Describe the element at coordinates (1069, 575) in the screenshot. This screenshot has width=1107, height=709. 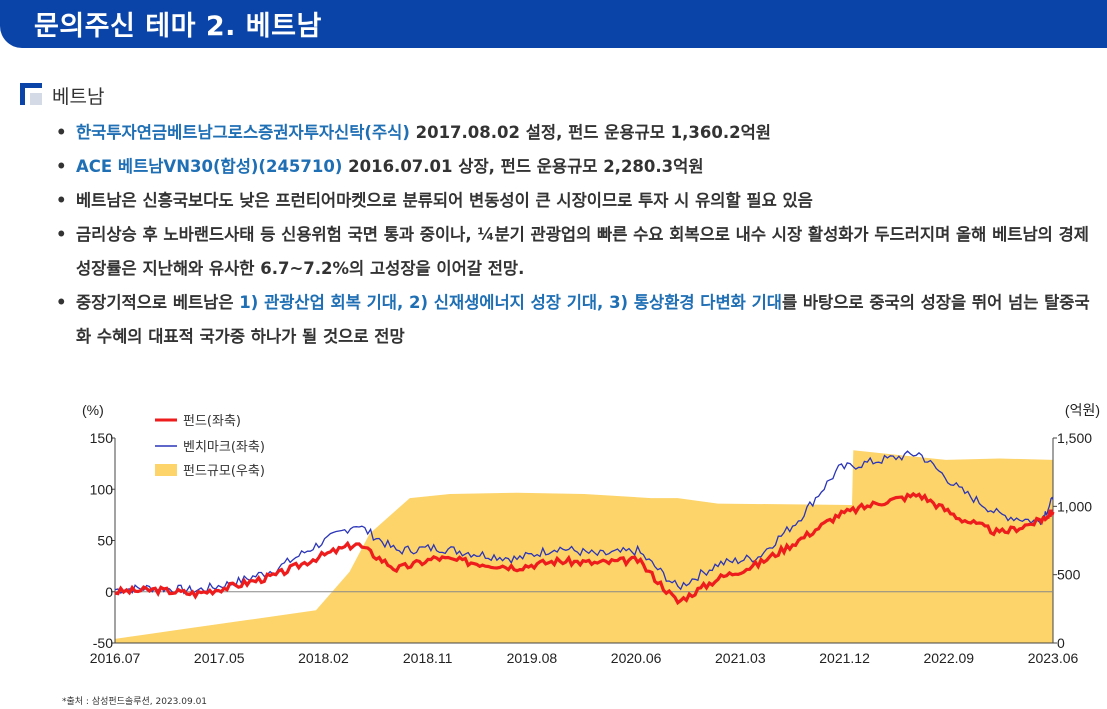
I see `right-tick-label: 500` at that location.